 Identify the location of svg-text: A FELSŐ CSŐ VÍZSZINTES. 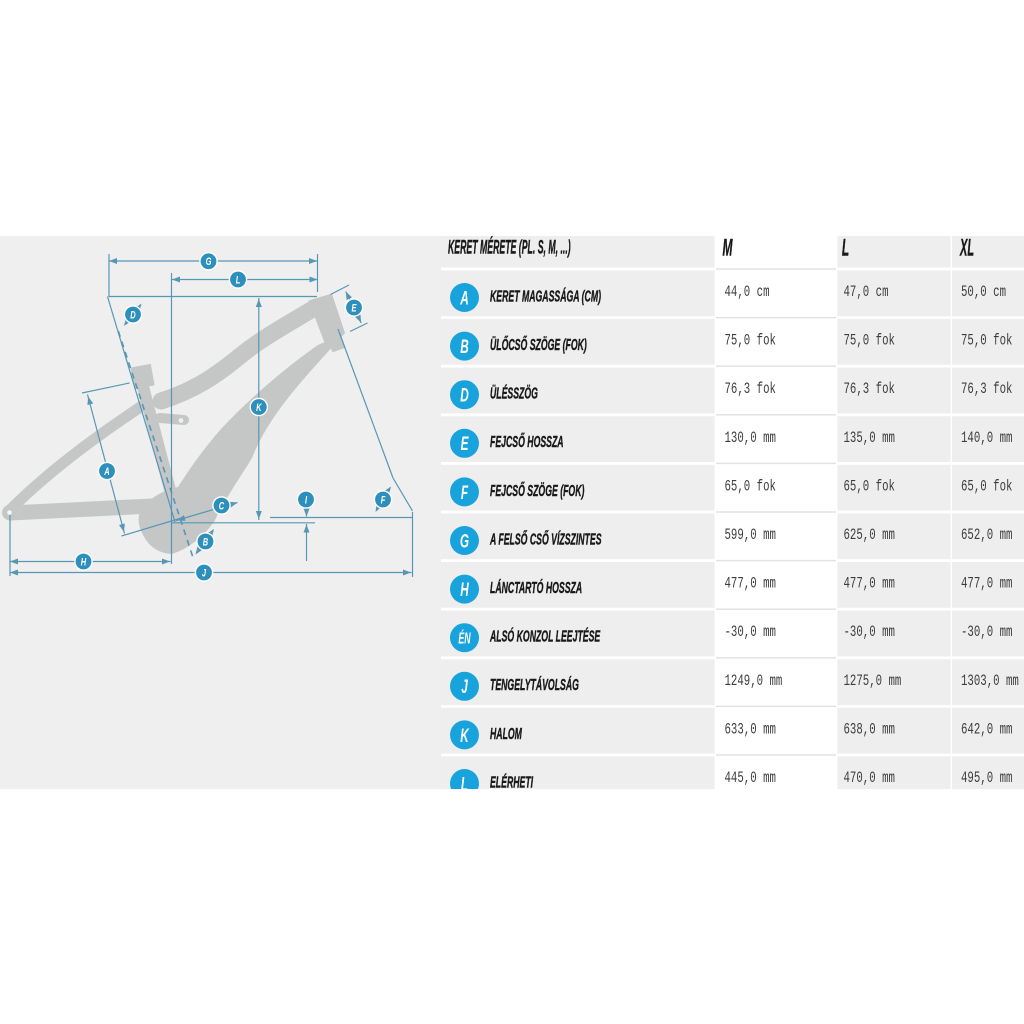
(545, 538).